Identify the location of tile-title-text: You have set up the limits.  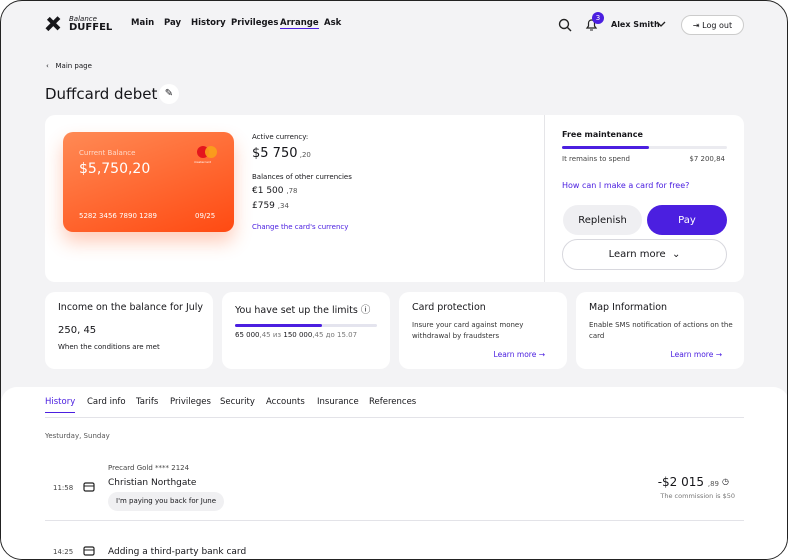
(296, 310).